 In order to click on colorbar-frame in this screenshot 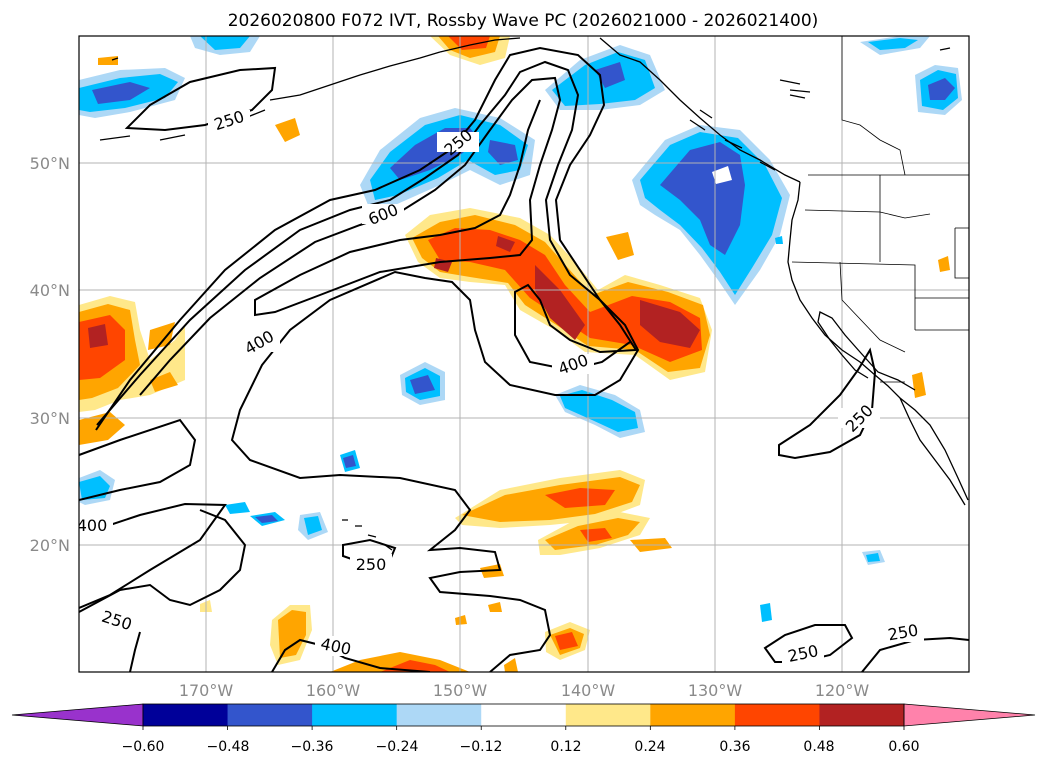, I will do `click(523, 715)`.